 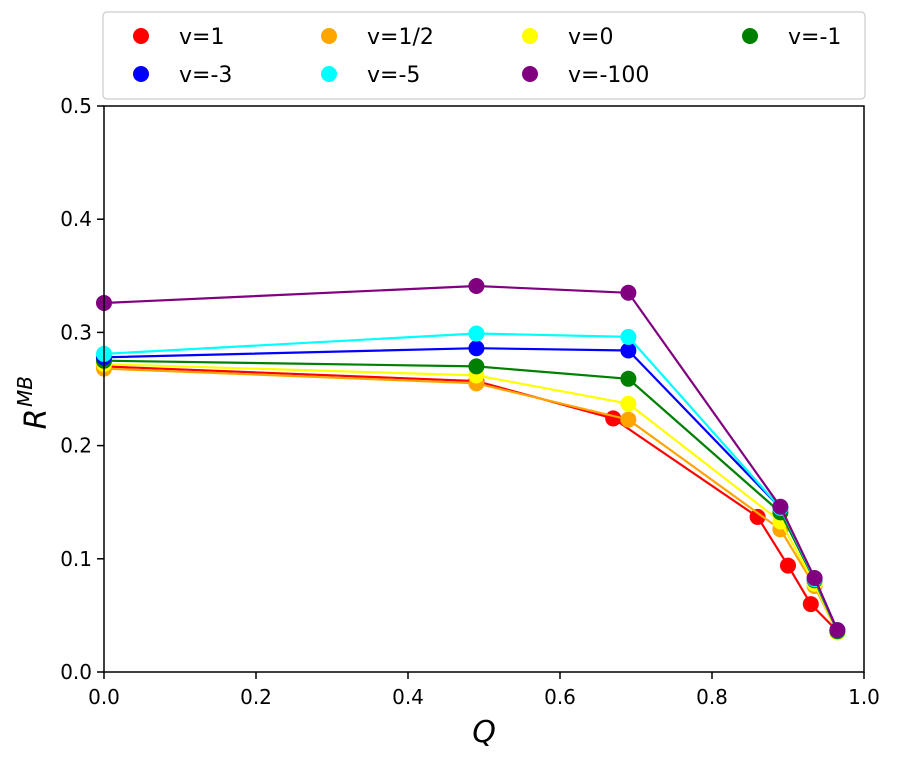 I want to click on x-axis-label: Q, so click(x=484, y=732).